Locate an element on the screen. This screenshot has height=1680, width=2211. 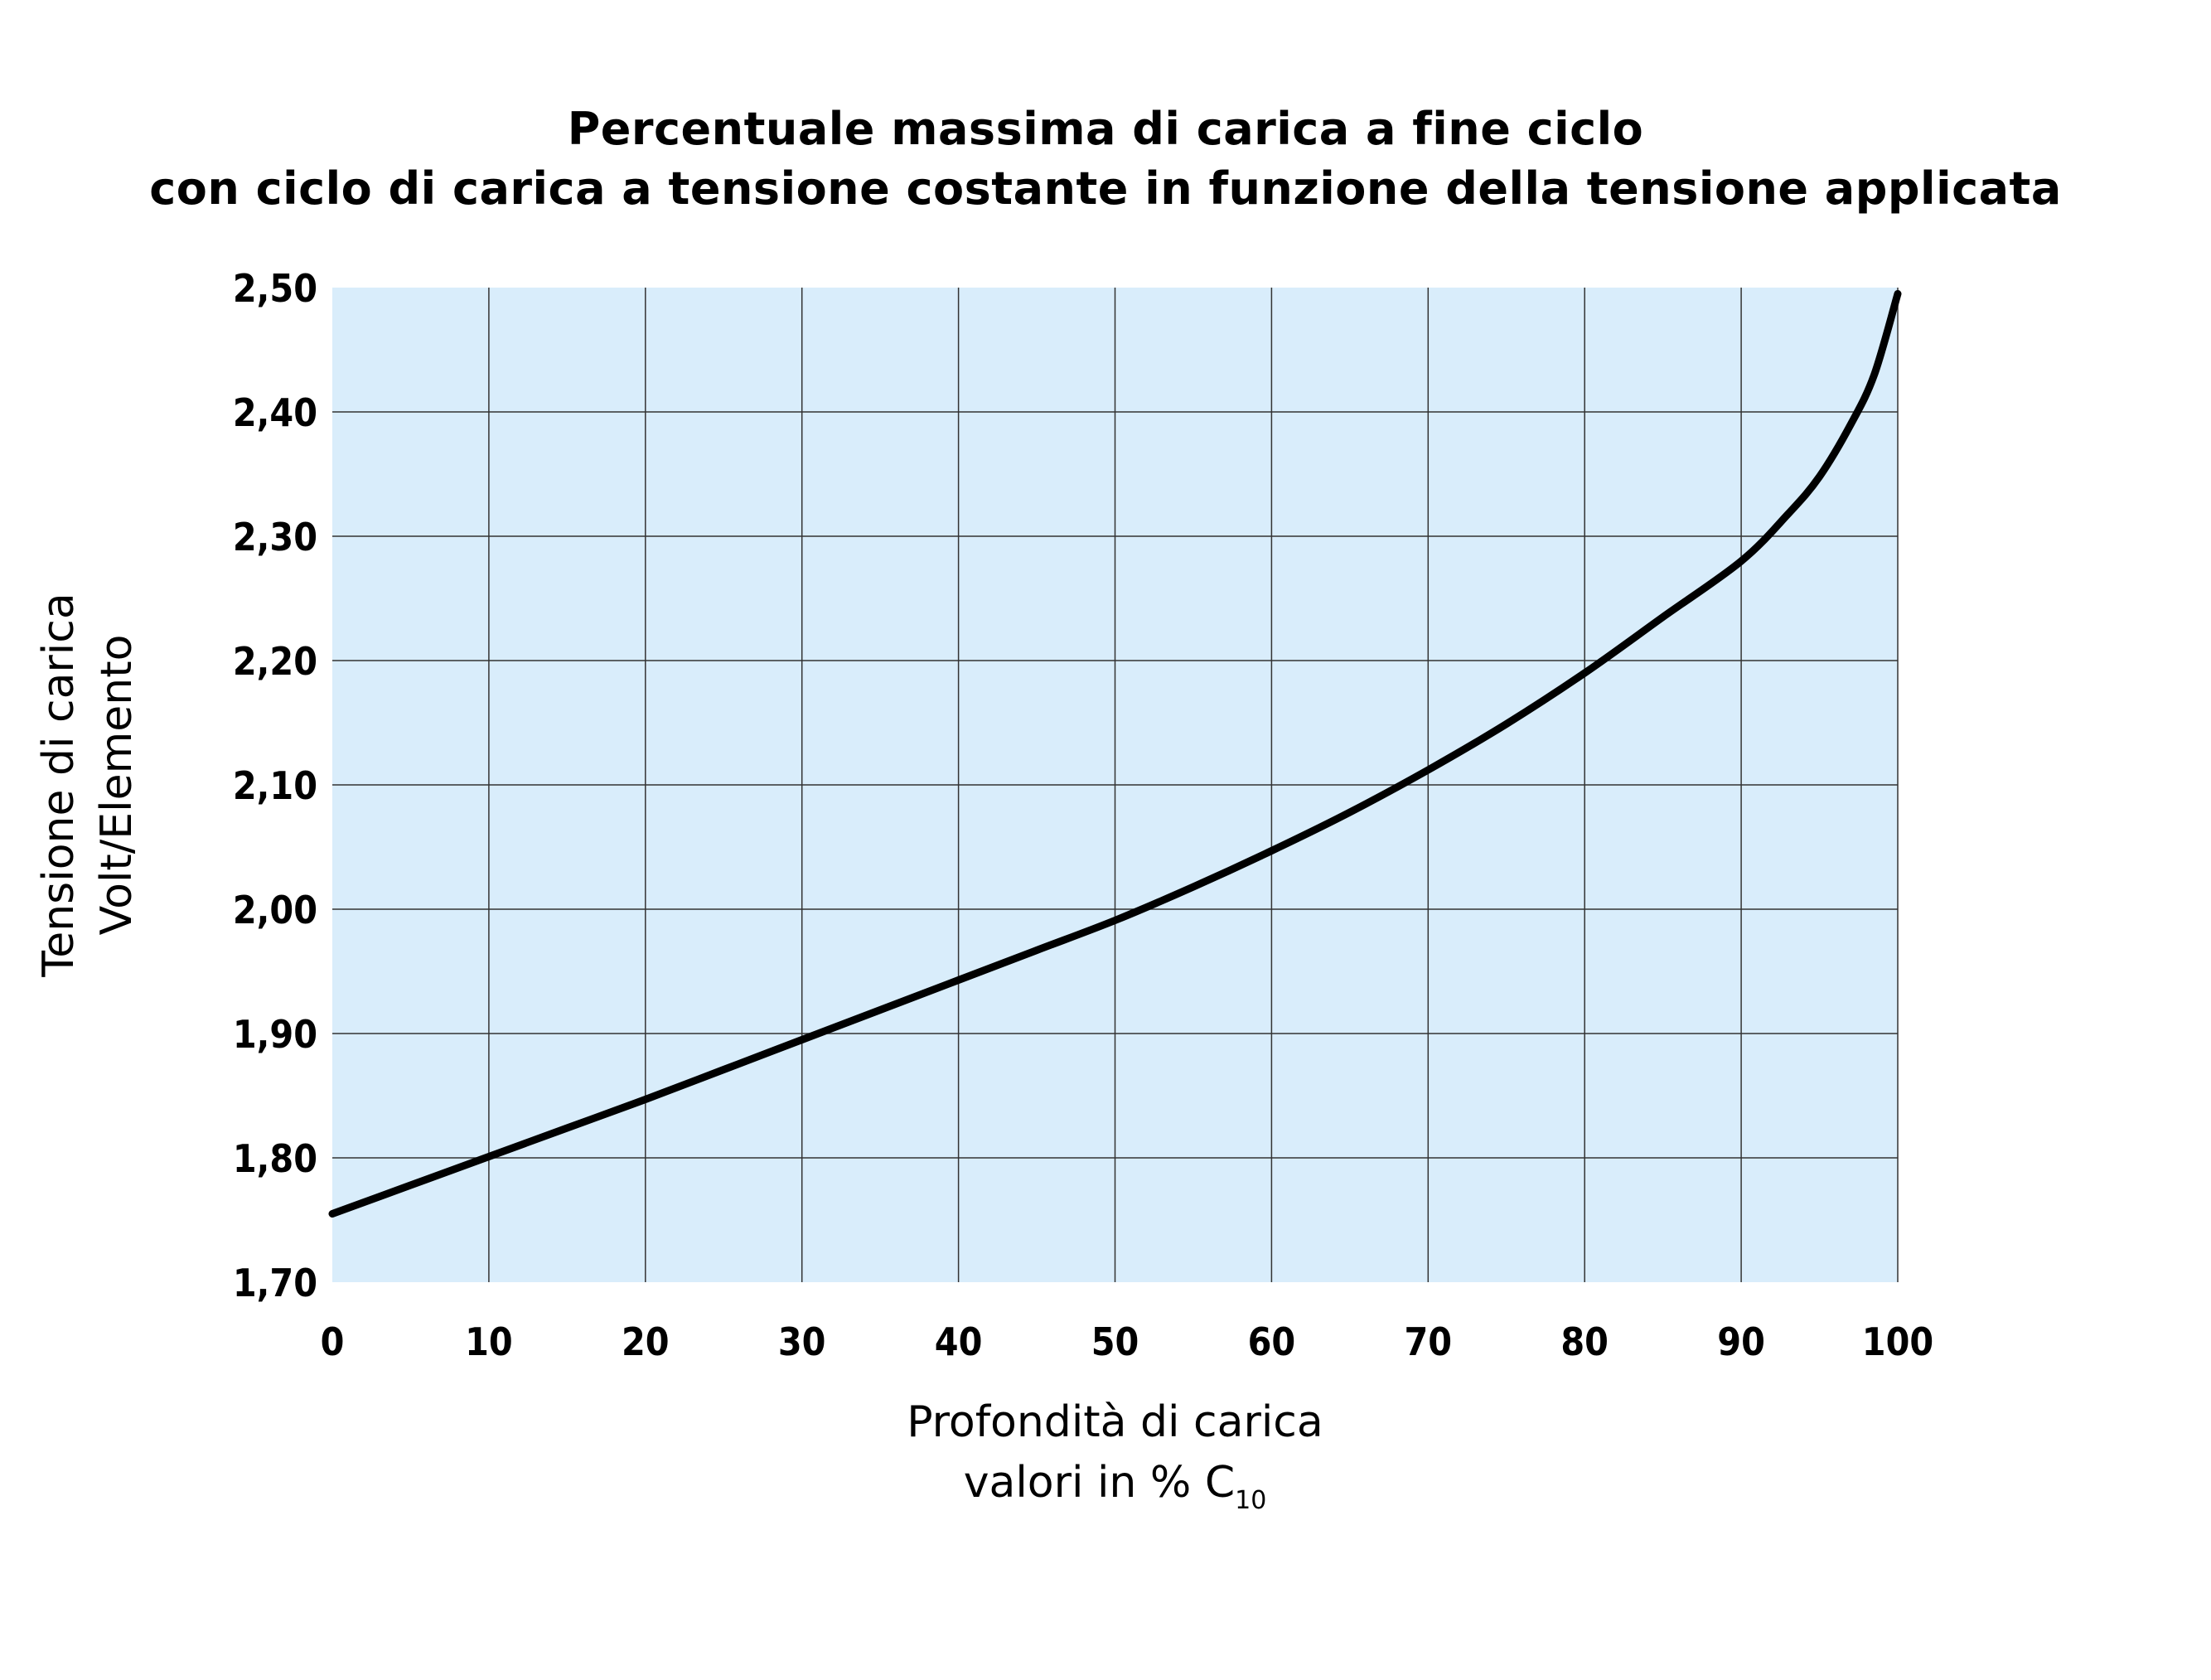
x-tick-label-70: 70 is located at coordinates (1429, 1341).